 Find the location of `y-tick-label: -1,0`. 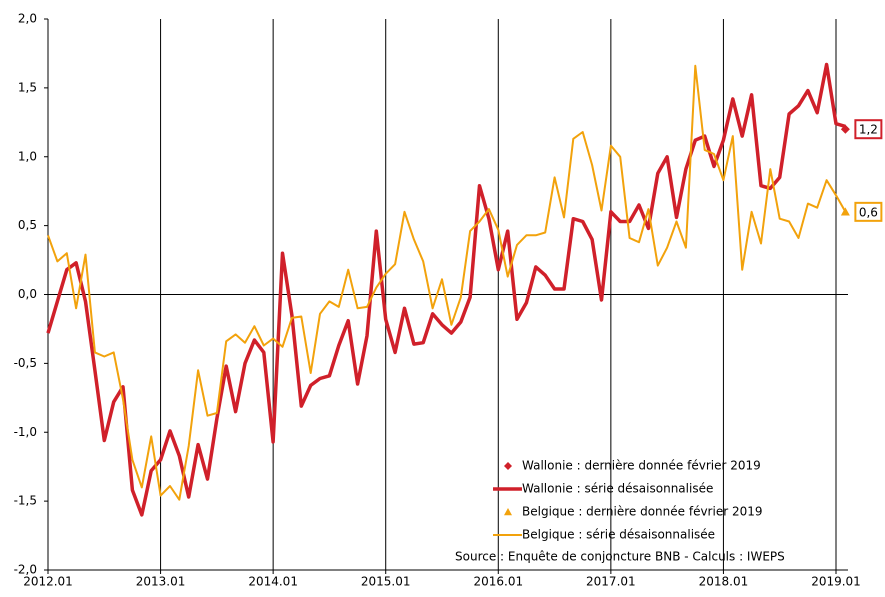

y-tick-label: -1,0 is located at coordinates (25, 432).